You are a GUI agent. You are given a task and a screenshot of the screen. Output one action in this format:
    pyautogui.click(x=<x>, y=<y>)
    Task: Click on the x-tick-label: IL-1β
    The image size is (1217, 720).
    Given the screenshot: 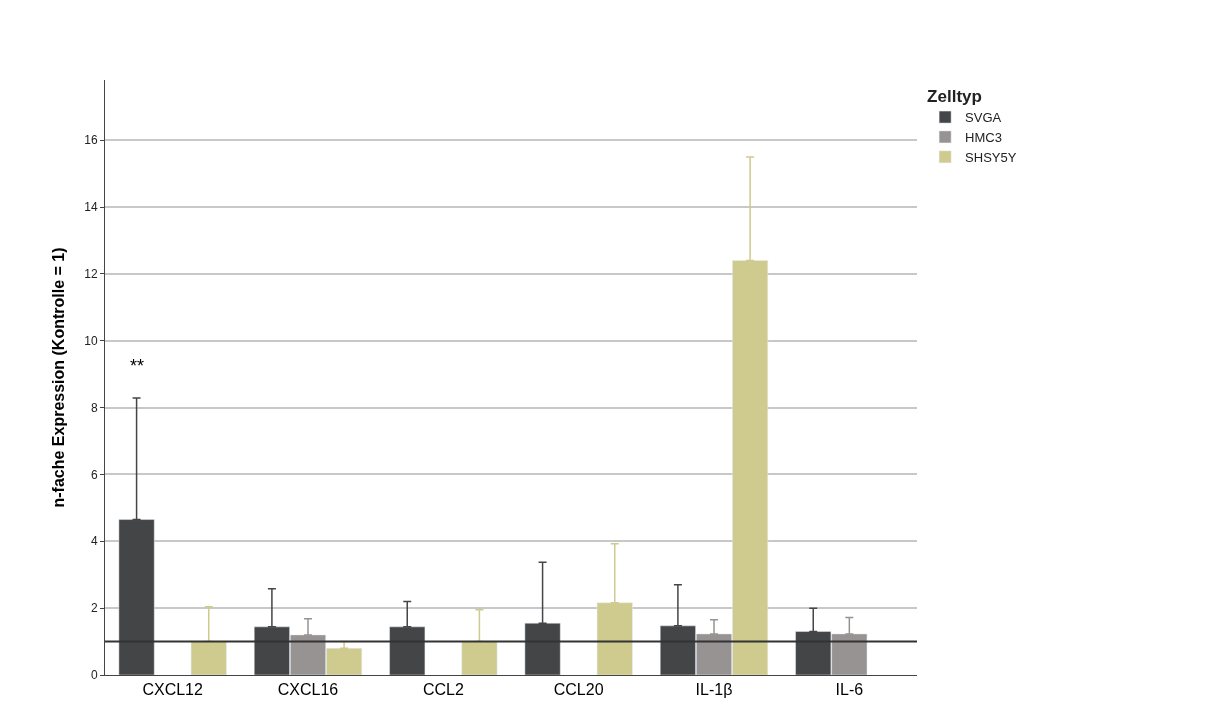 What is the action you would take?
    pyautogui.click(x=714, y=690)
    